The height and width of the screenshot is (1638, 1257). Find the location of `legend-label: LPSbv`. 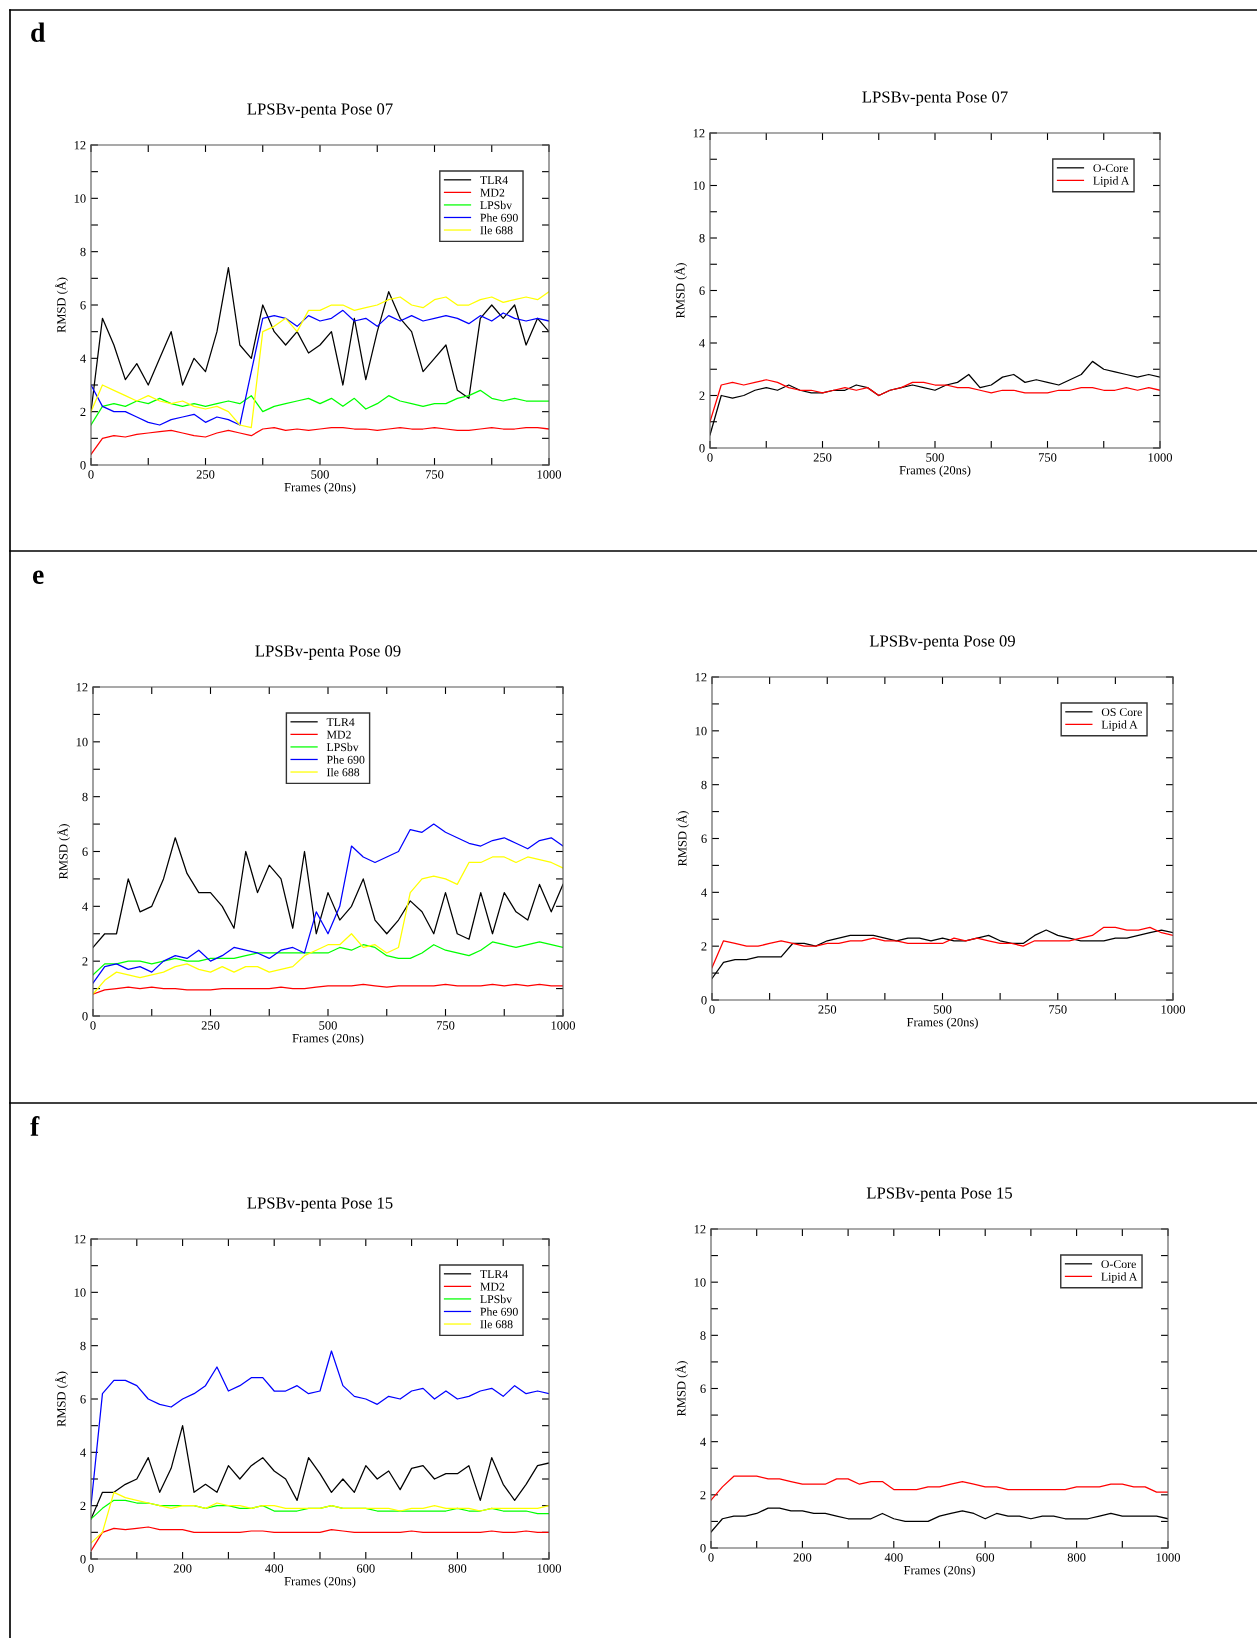

legend-label: LPSbv is located at coordinates (496, 1299).